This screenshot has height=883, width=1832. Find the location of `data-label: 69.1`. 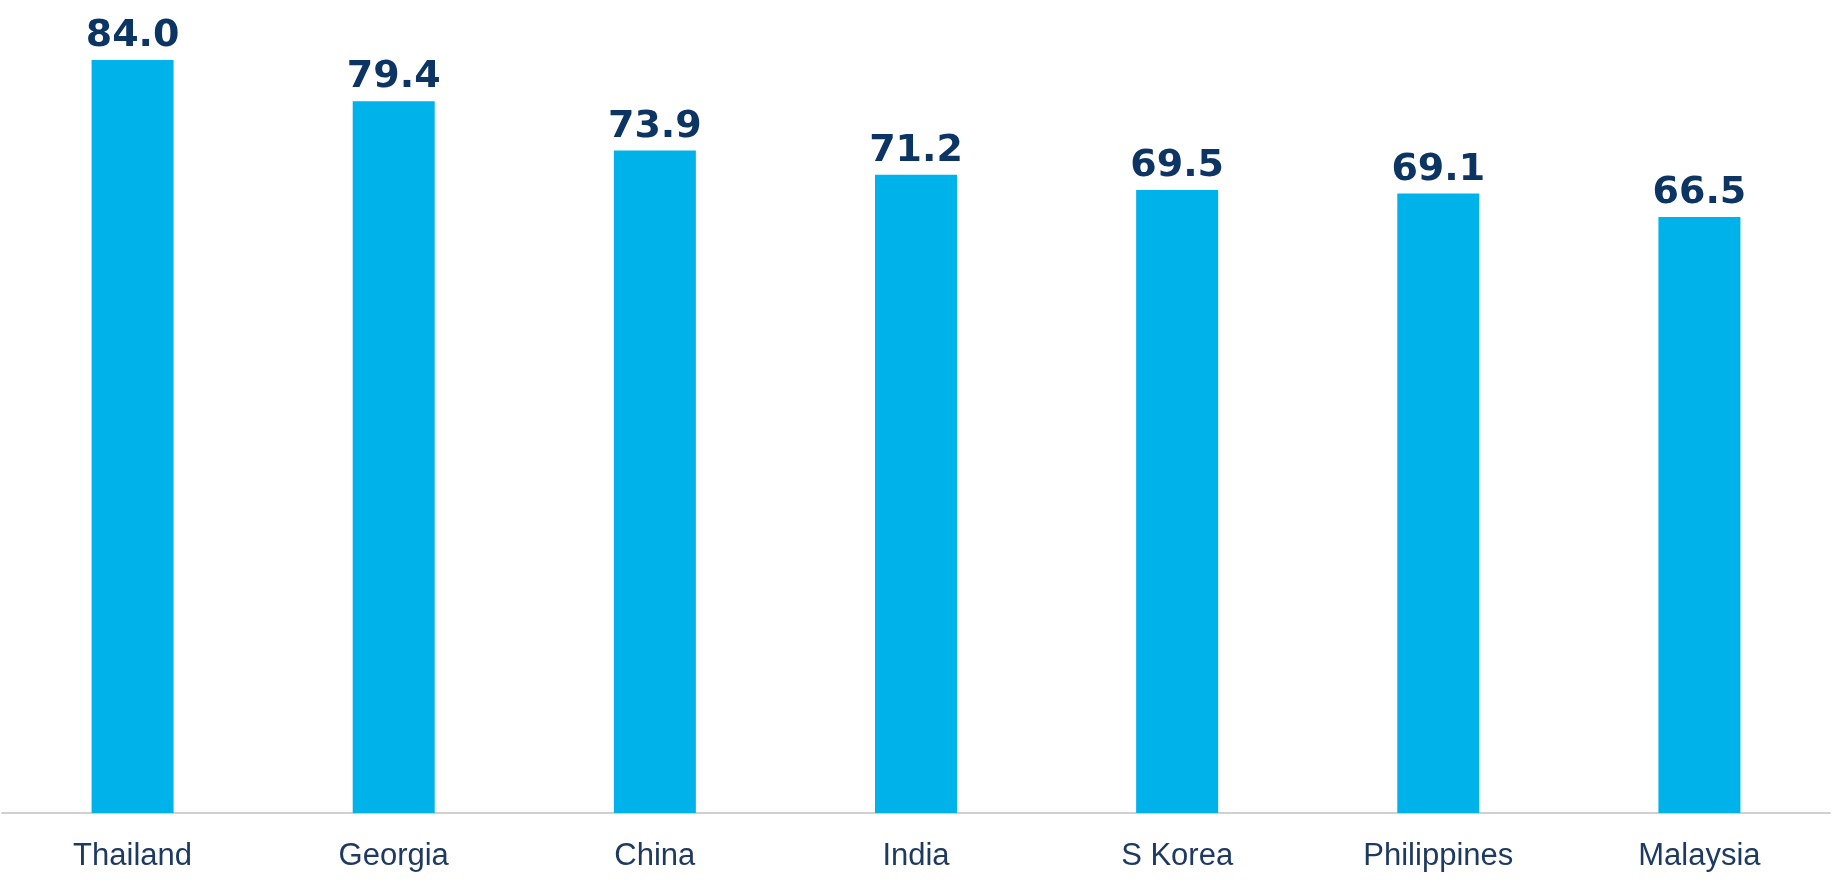

data-label: 69.1 is located at coordinates (1438, 166).